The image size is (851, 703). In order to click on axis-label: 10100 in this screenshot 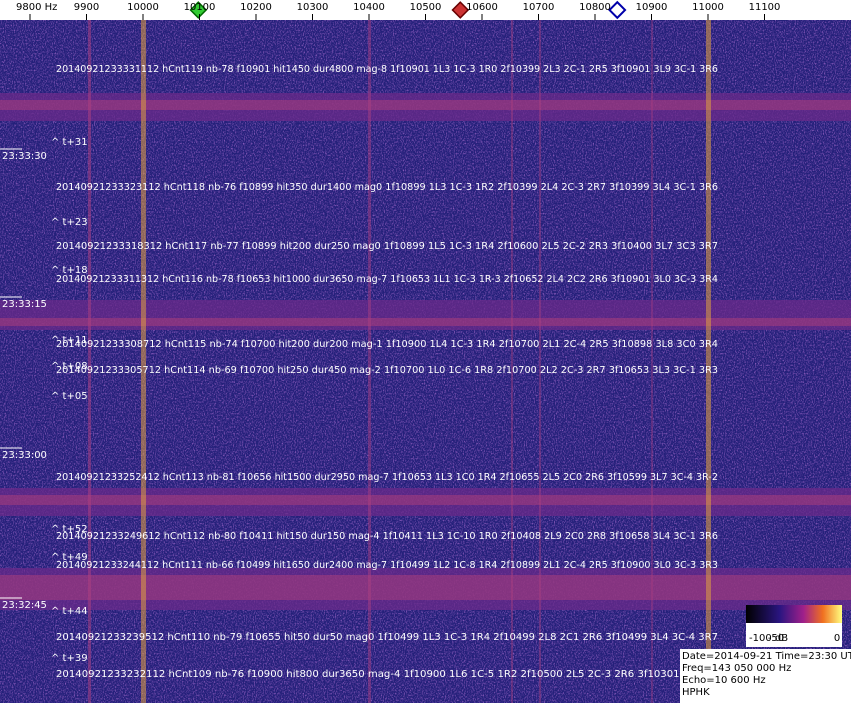, I will do `click(200, 7)`.